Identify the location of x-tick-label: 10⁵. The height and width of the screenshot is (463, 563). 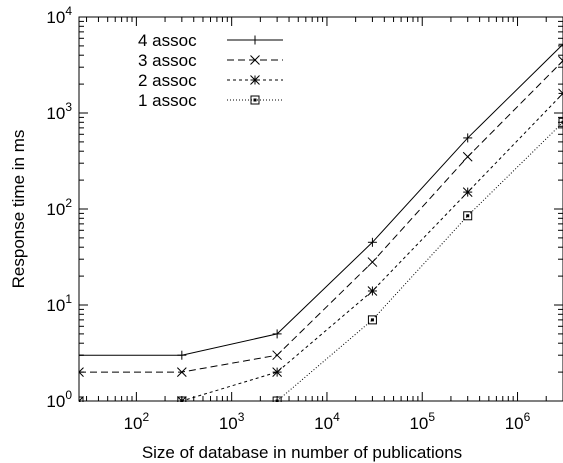
(422, 421).